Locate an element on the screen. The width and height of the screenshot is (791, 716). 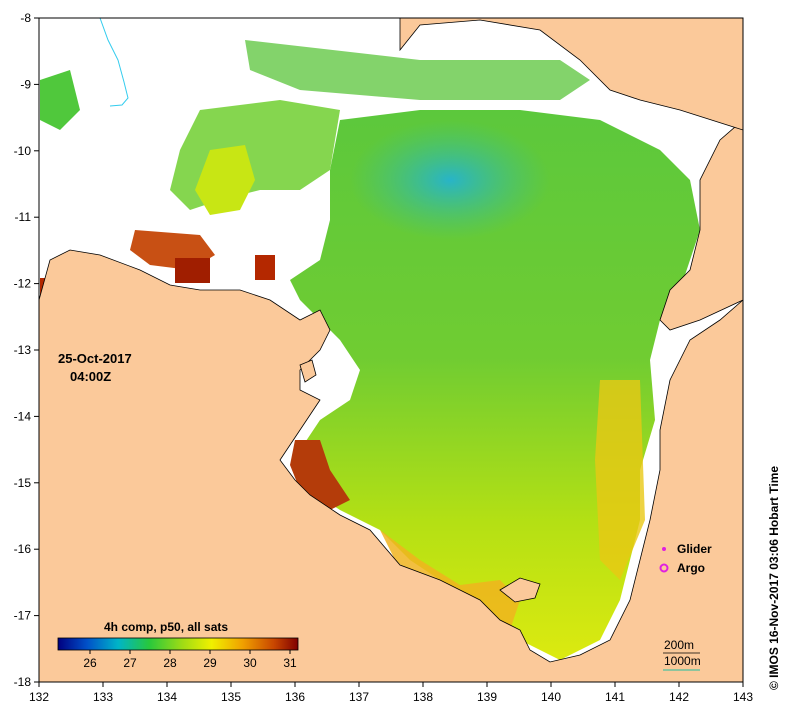
colorbar-tick-label: 31 is located at coordinates (290, 663).